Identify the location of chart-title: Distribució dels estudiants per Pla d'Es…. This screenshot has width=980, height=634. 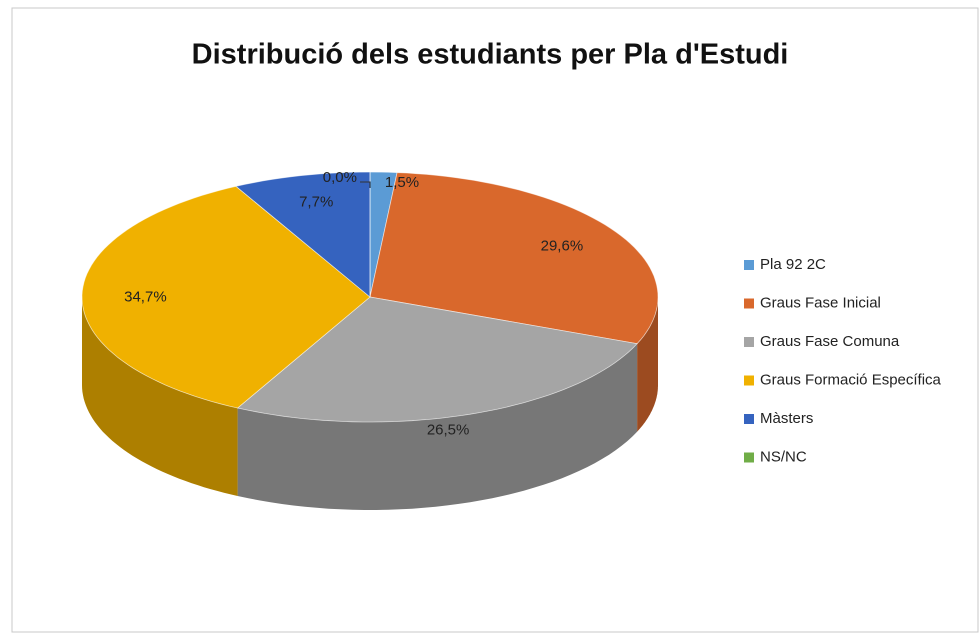
(490, 55).